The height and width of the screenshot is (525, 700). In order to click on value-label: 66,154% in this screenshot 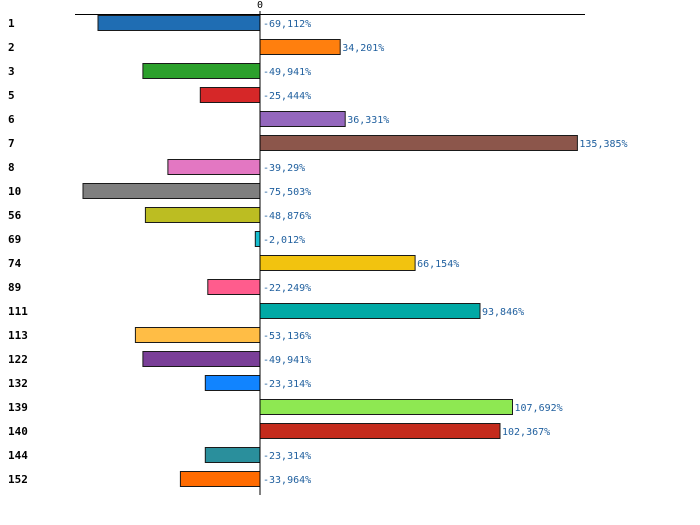, I will do `click(438, 264)`.